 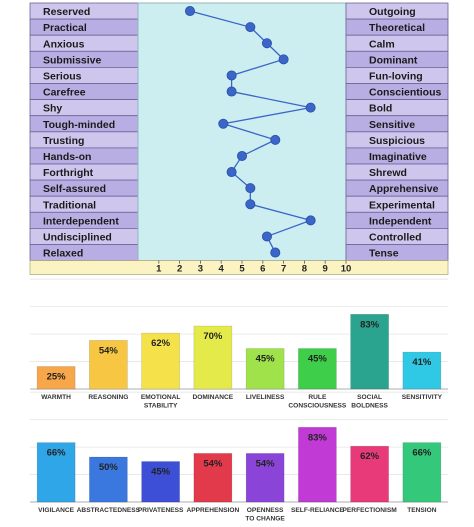 What do you see at coordinates (369, 406) in the screenshot?
I see `bar-category-label: BOLDNESS` at bounding box center [369, 406].